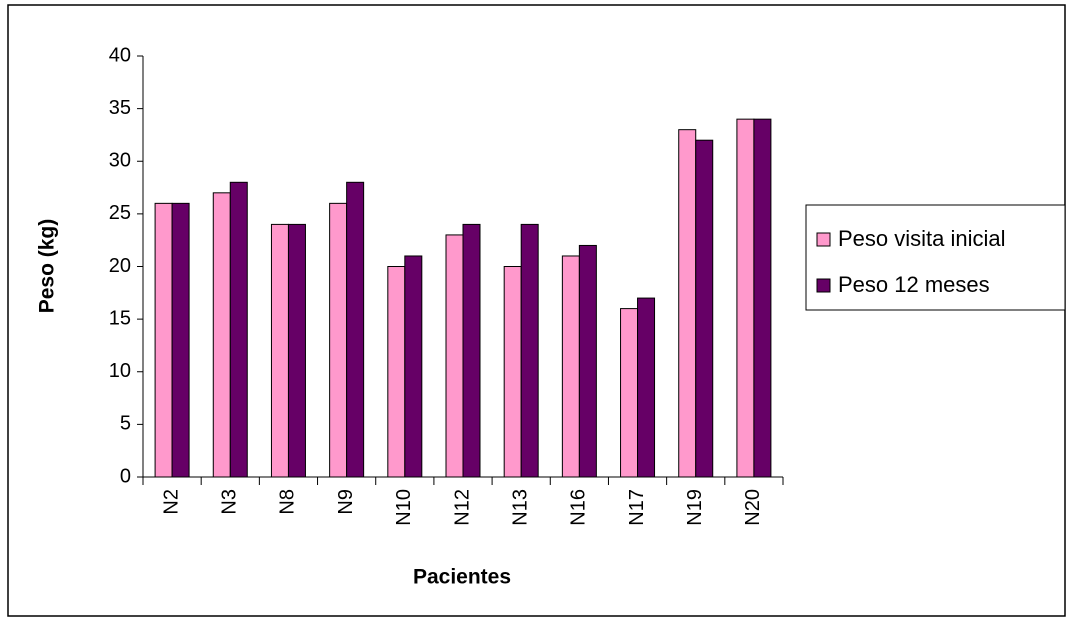 This screenshot has width=1073, height=624. I want to click on x-tick-label: N16, so click(579, 507).